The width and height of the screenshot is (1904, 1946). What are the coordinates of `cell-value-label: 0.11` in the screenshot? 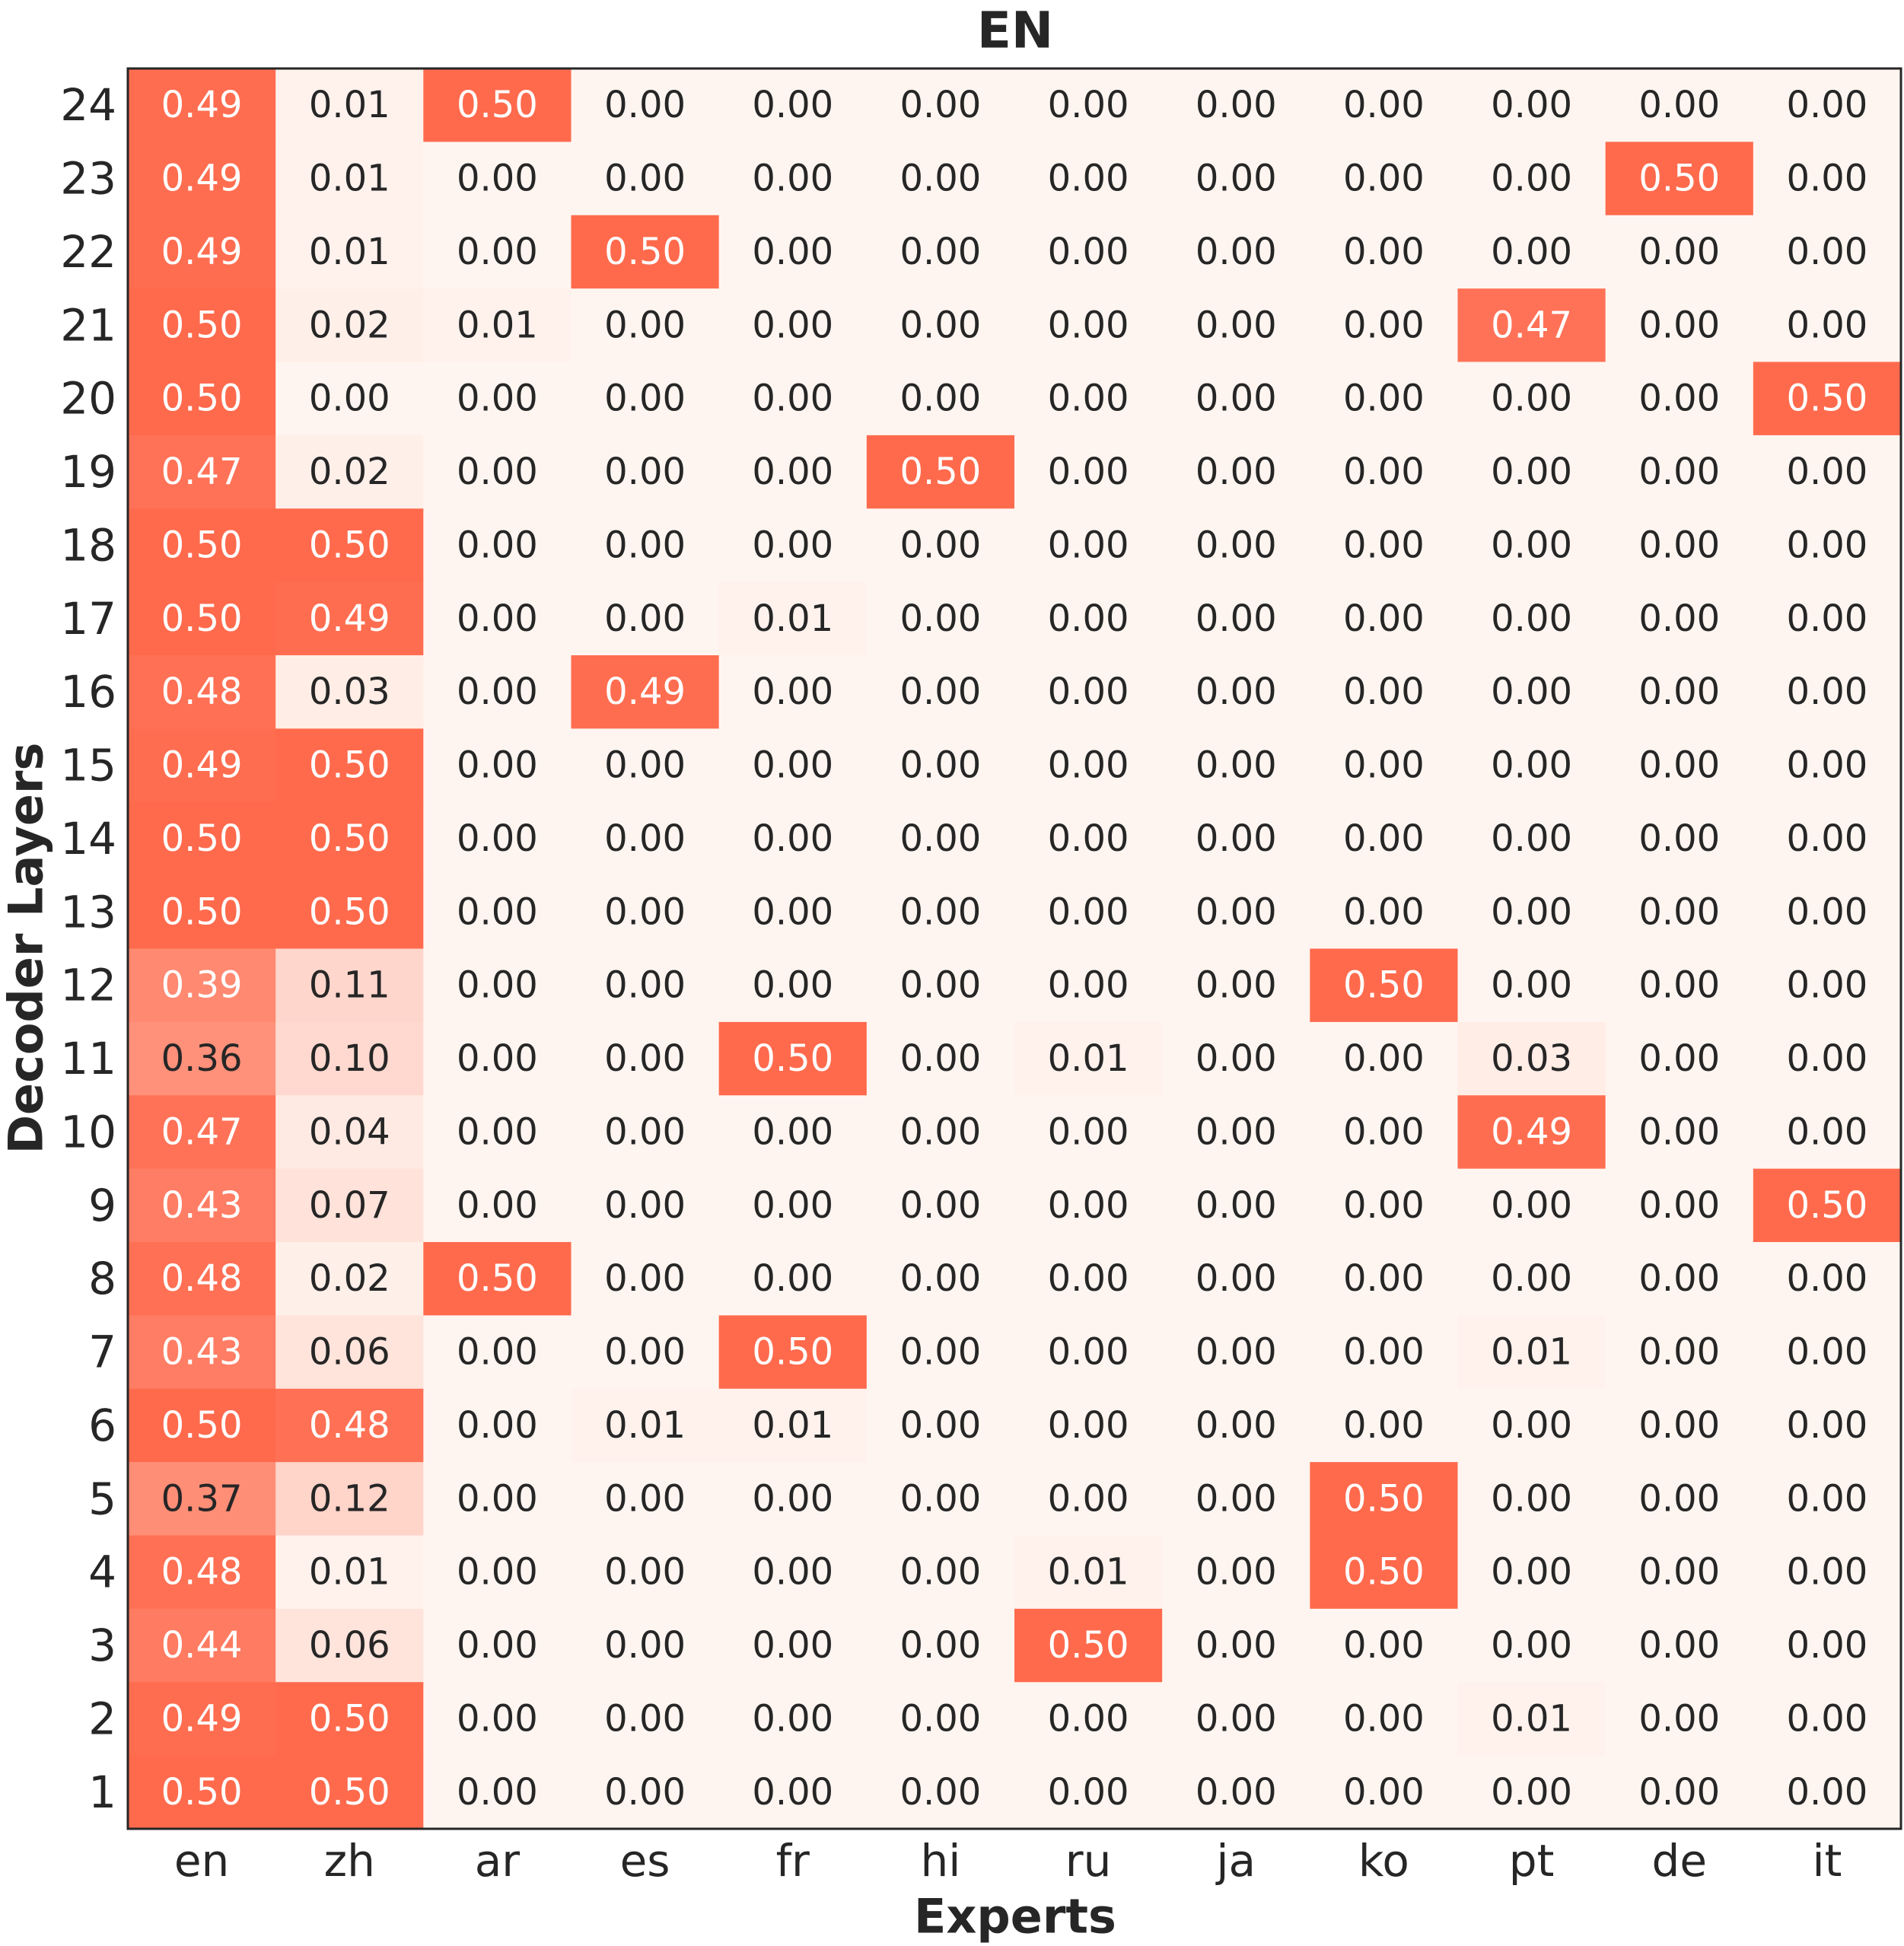 It's located at (349, 985).